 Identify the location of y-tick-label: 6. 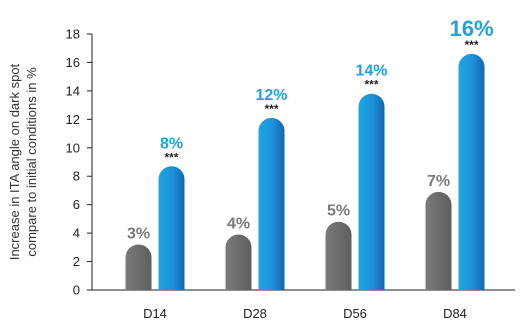
(76, 204).